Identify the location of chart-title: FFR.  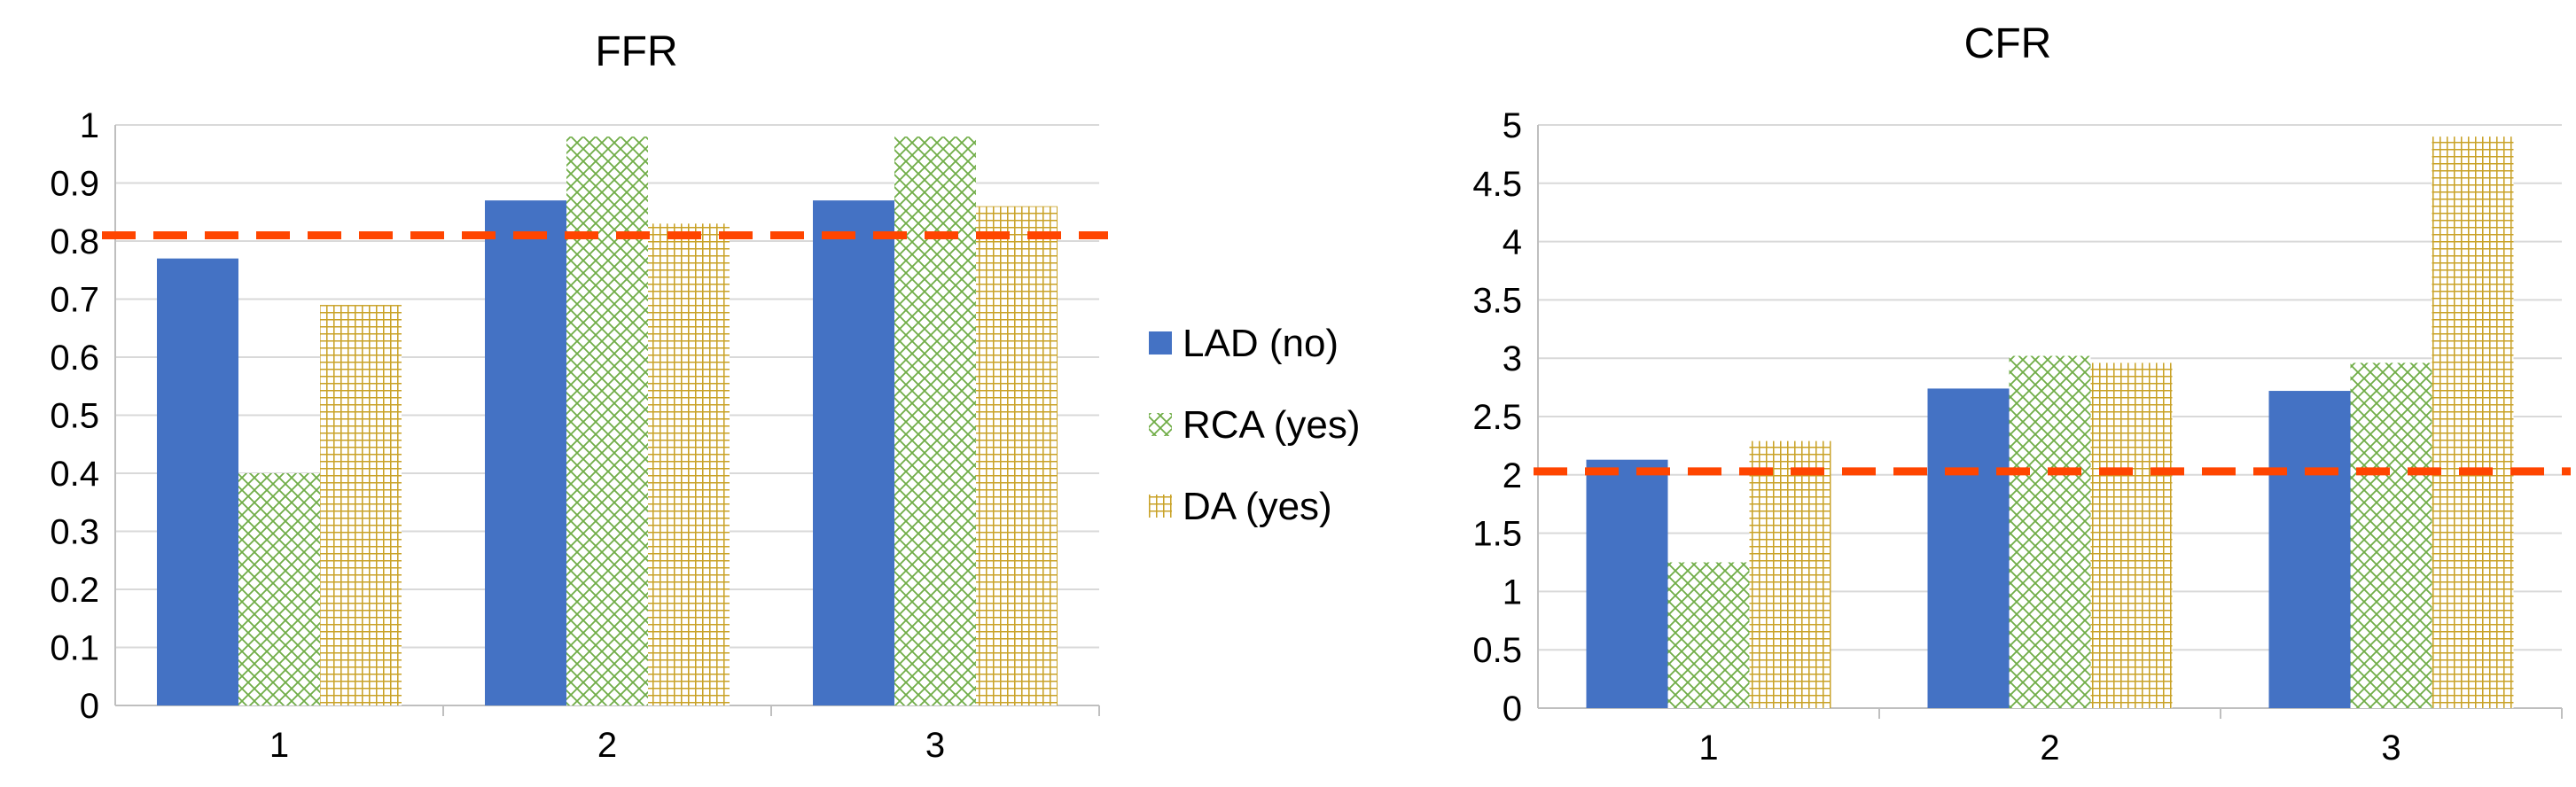
(636, 51).